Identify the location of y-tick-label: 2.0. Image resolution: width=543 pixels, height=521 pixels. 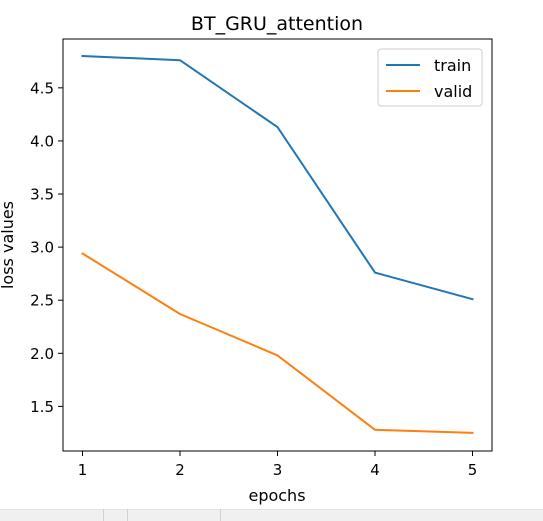
(42, 354).